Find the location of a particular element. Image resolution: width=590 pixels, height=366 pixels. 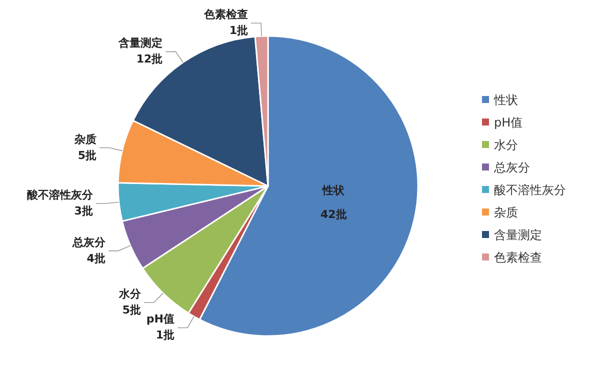

slice-label: 色素检查 is located at coordinates (225, 15).